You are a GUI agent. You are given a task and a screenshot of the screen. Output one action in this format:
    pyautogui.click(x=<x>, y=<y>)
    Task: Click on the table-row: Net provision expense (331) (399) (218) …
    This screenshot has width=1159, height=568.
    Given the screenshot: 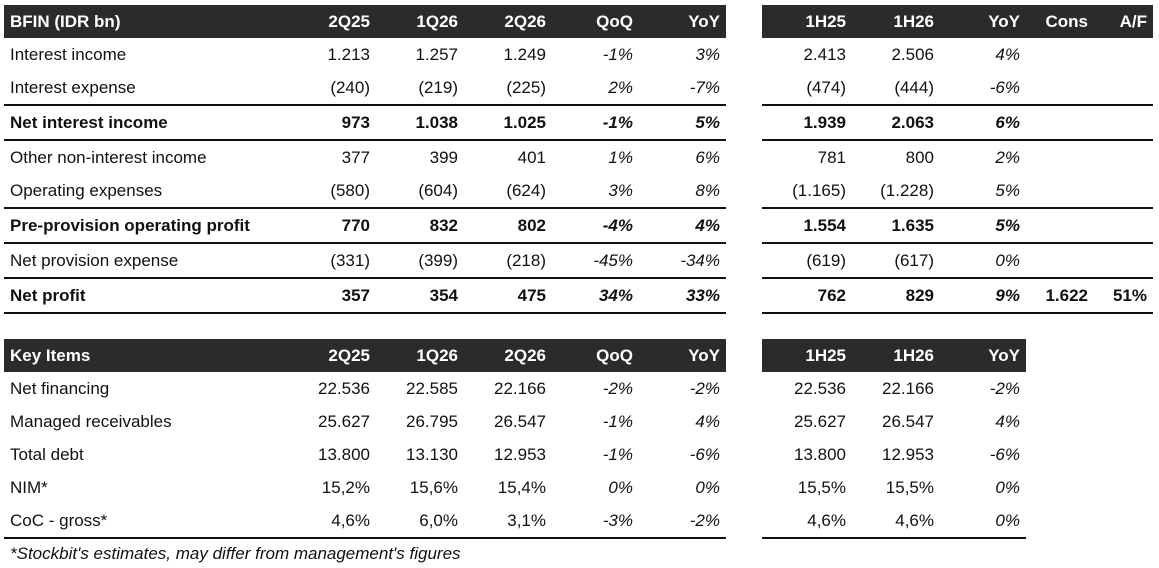 What is the action you would take?
    pyautogui.click(x=365, y=260)
    